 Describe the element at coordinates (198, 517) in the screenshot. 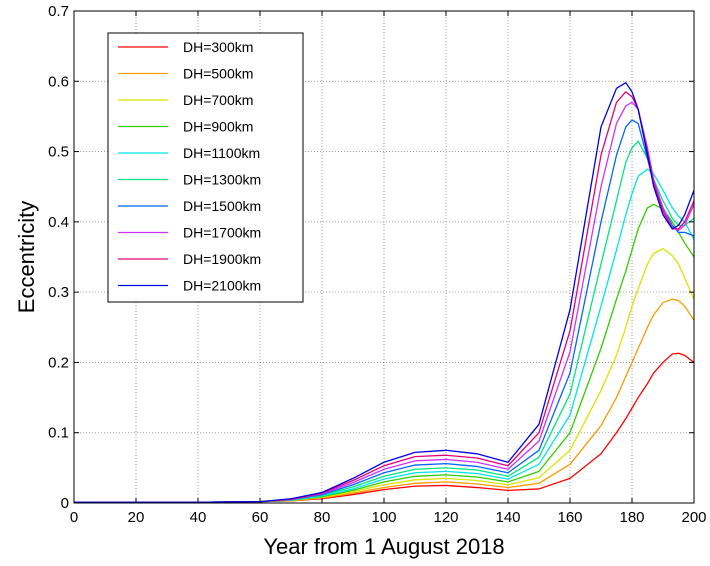

I see `x-tick-label: 40` at that location.